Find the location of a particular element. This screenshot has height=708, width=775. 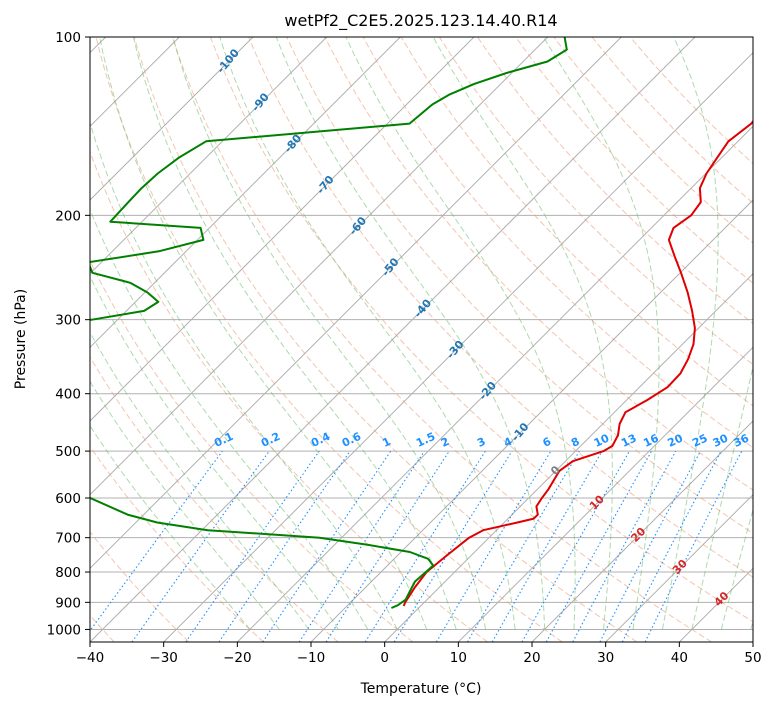

x-tick-label: 20 is located at coordinates (531, 658).